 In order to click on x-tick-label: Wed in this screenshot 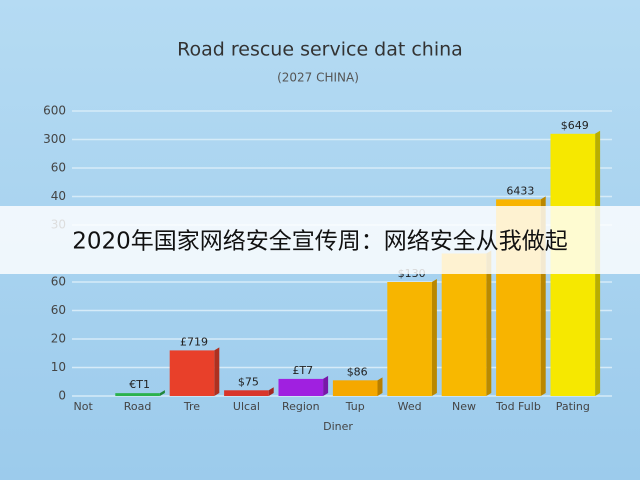, I will do `click(410, 406)`.